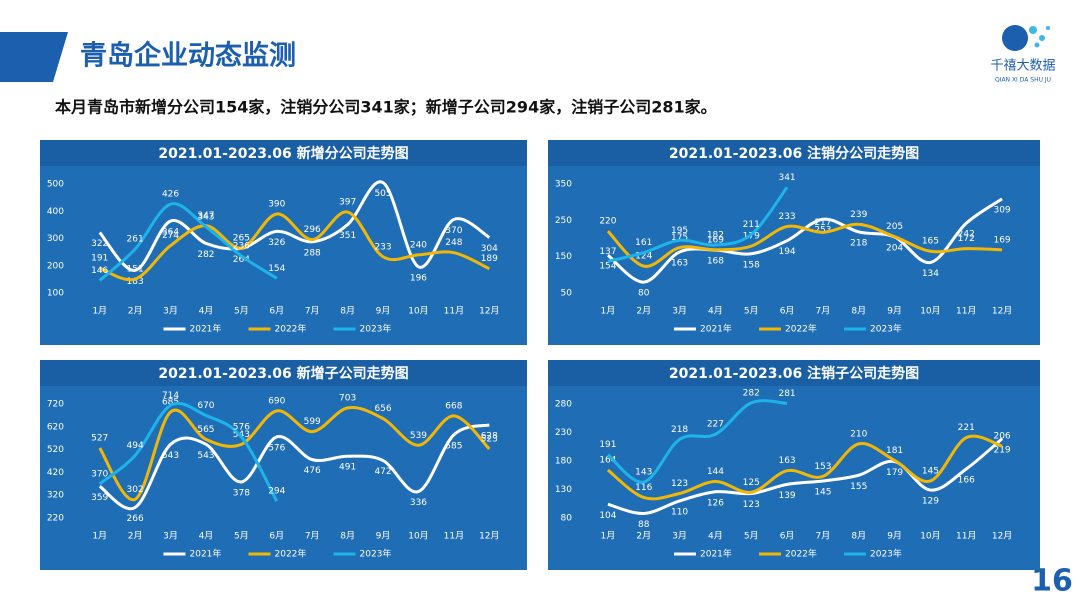 The image size is (1080, 612). I want to click on data-label: 539, so click(418, 436).